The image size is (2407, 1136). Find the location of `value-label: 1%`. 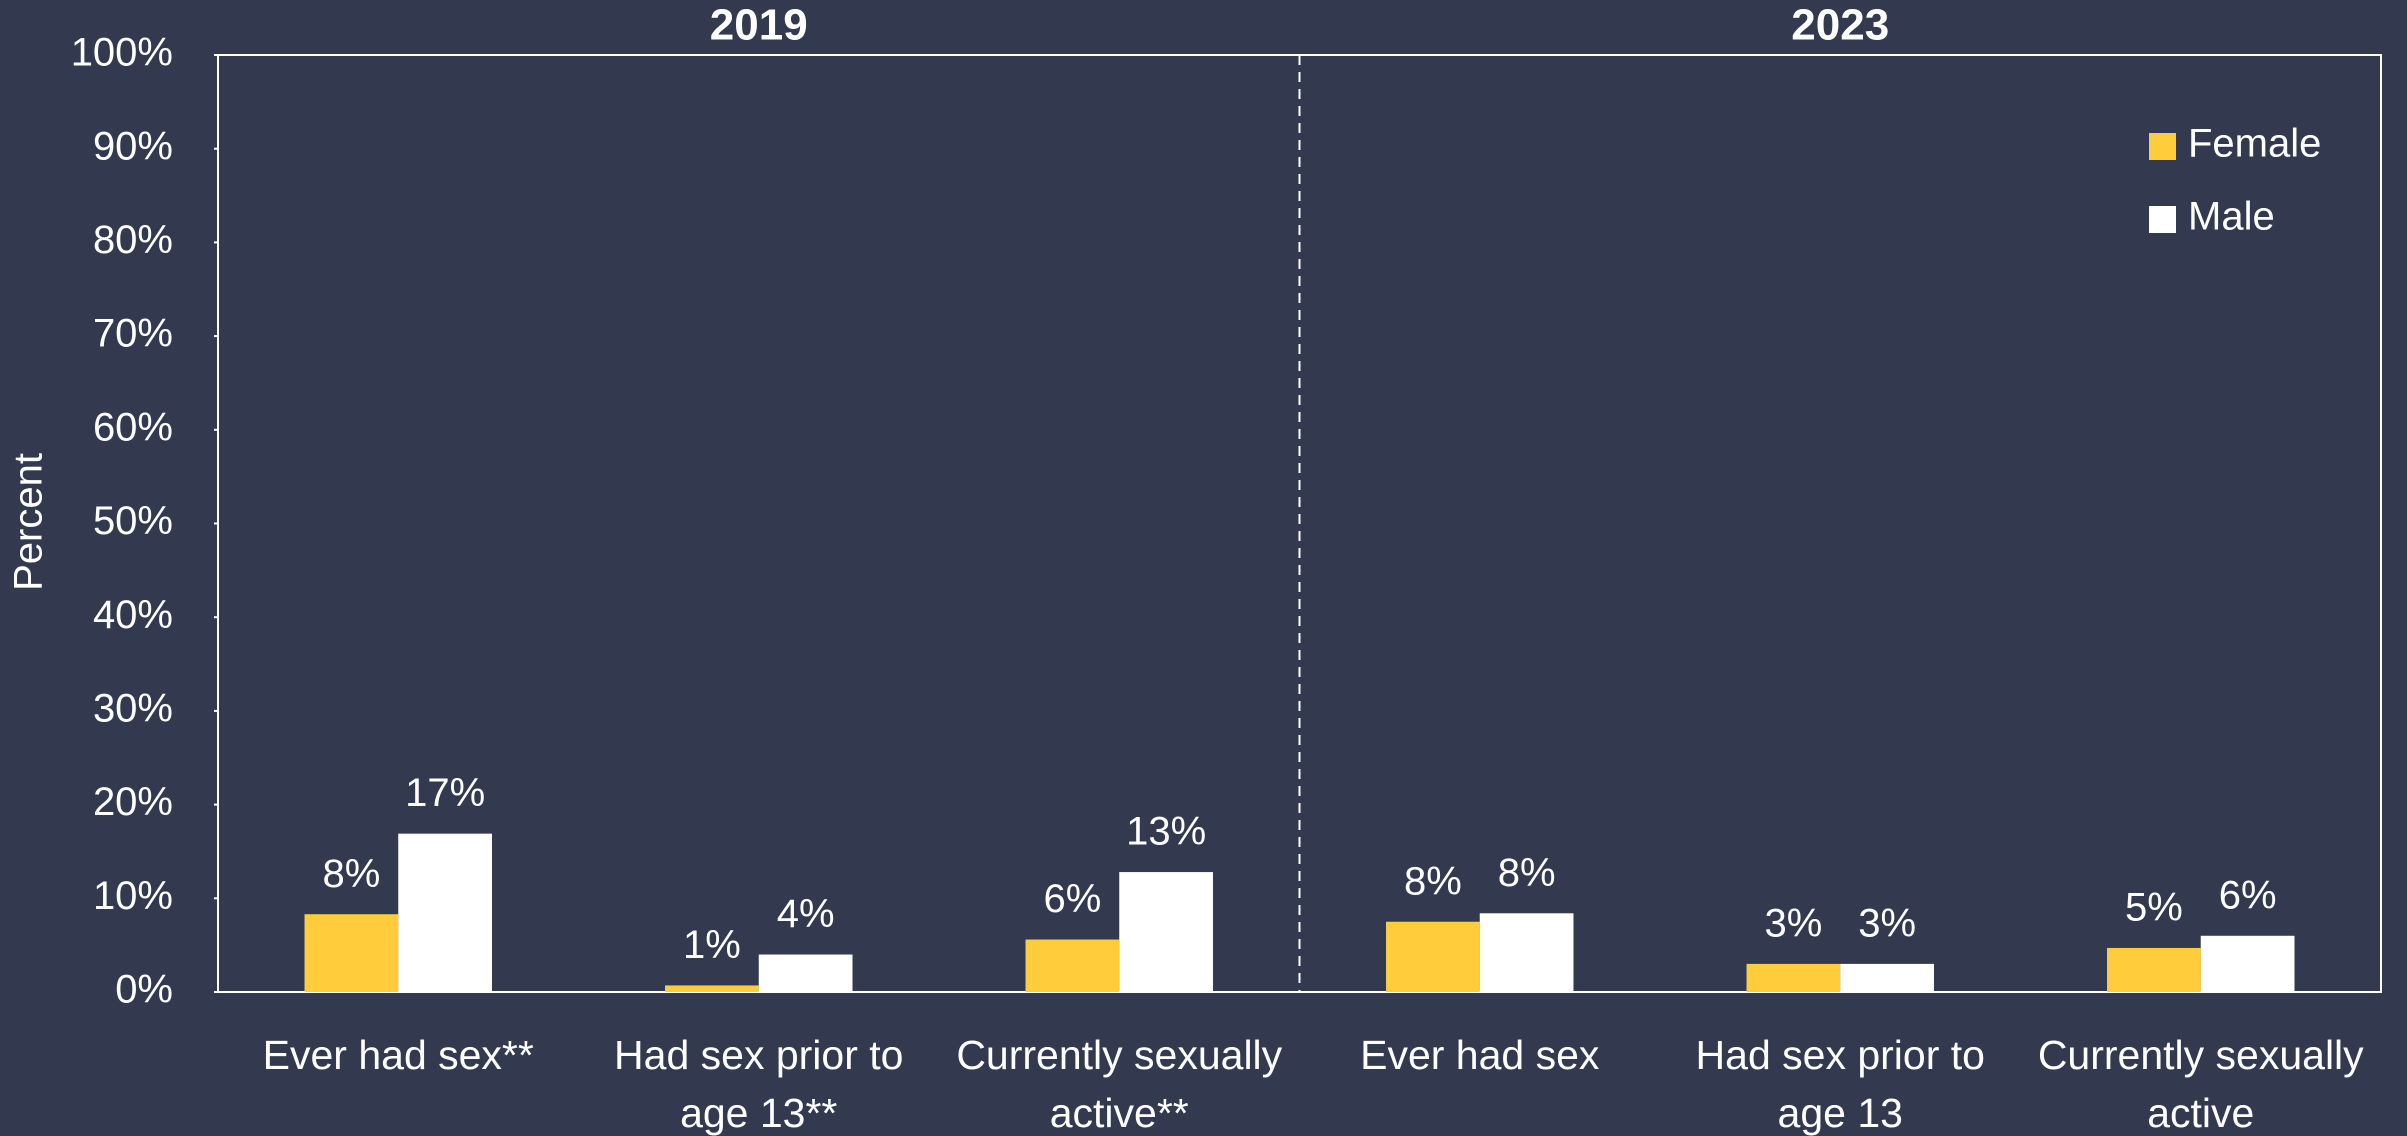

value-label: 1% is located at coordinates (712, 945).